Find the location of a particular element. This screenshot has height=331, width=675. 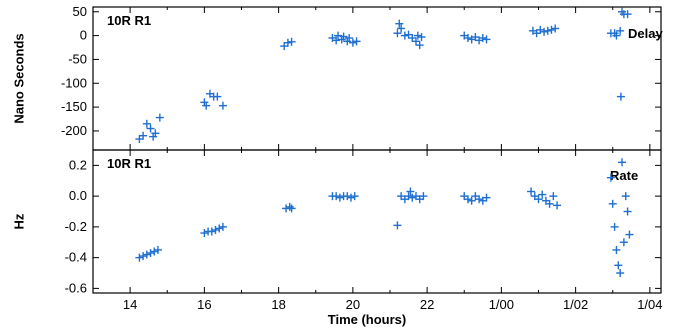

y-tick-label: -0.2 is located at coordinates (76, 226).